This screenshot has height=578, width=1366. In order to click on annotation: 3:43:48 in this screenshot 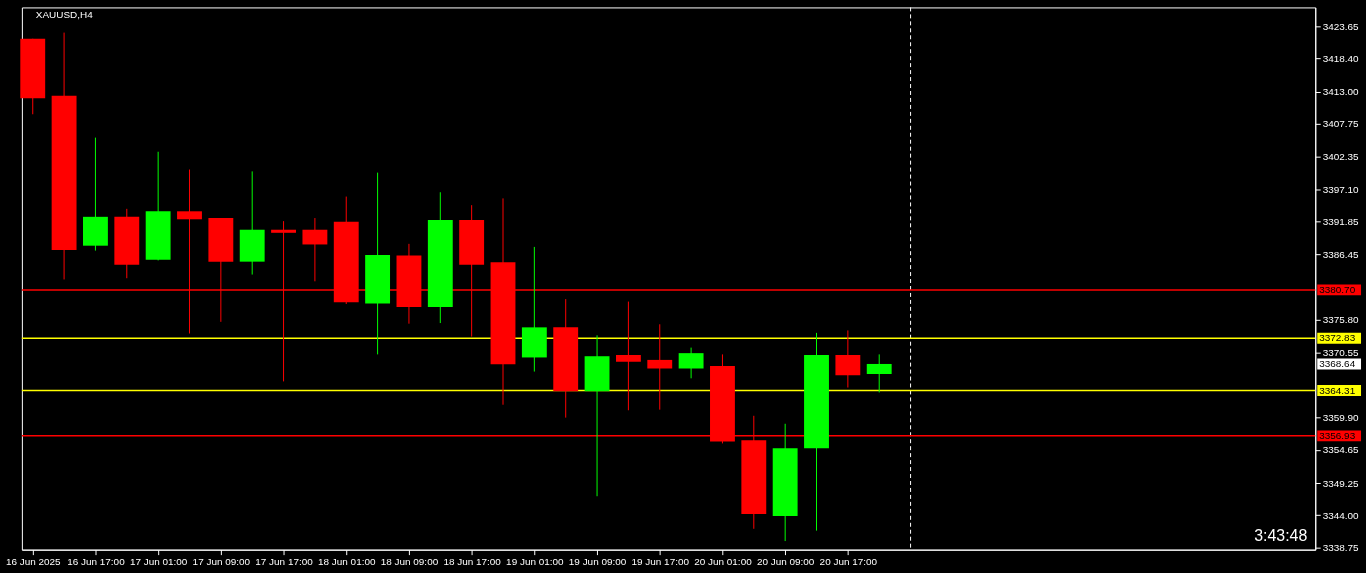, I will do `click(1281, 535)`.